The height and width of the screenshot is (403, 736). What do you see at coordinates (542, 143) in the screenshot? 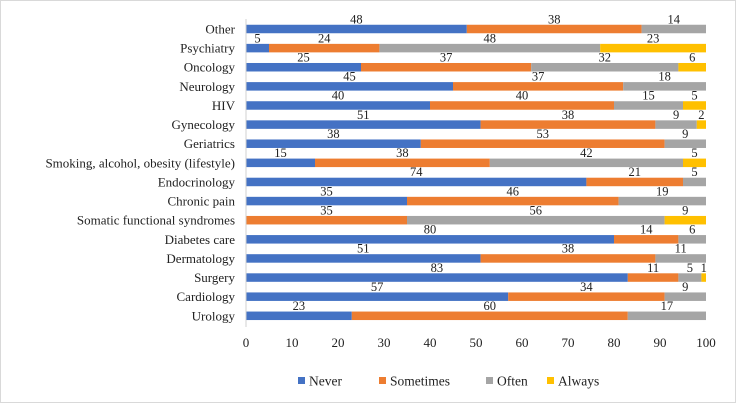
I see `bar-sometimes-geriatrics` at bounding box center [542, 143].